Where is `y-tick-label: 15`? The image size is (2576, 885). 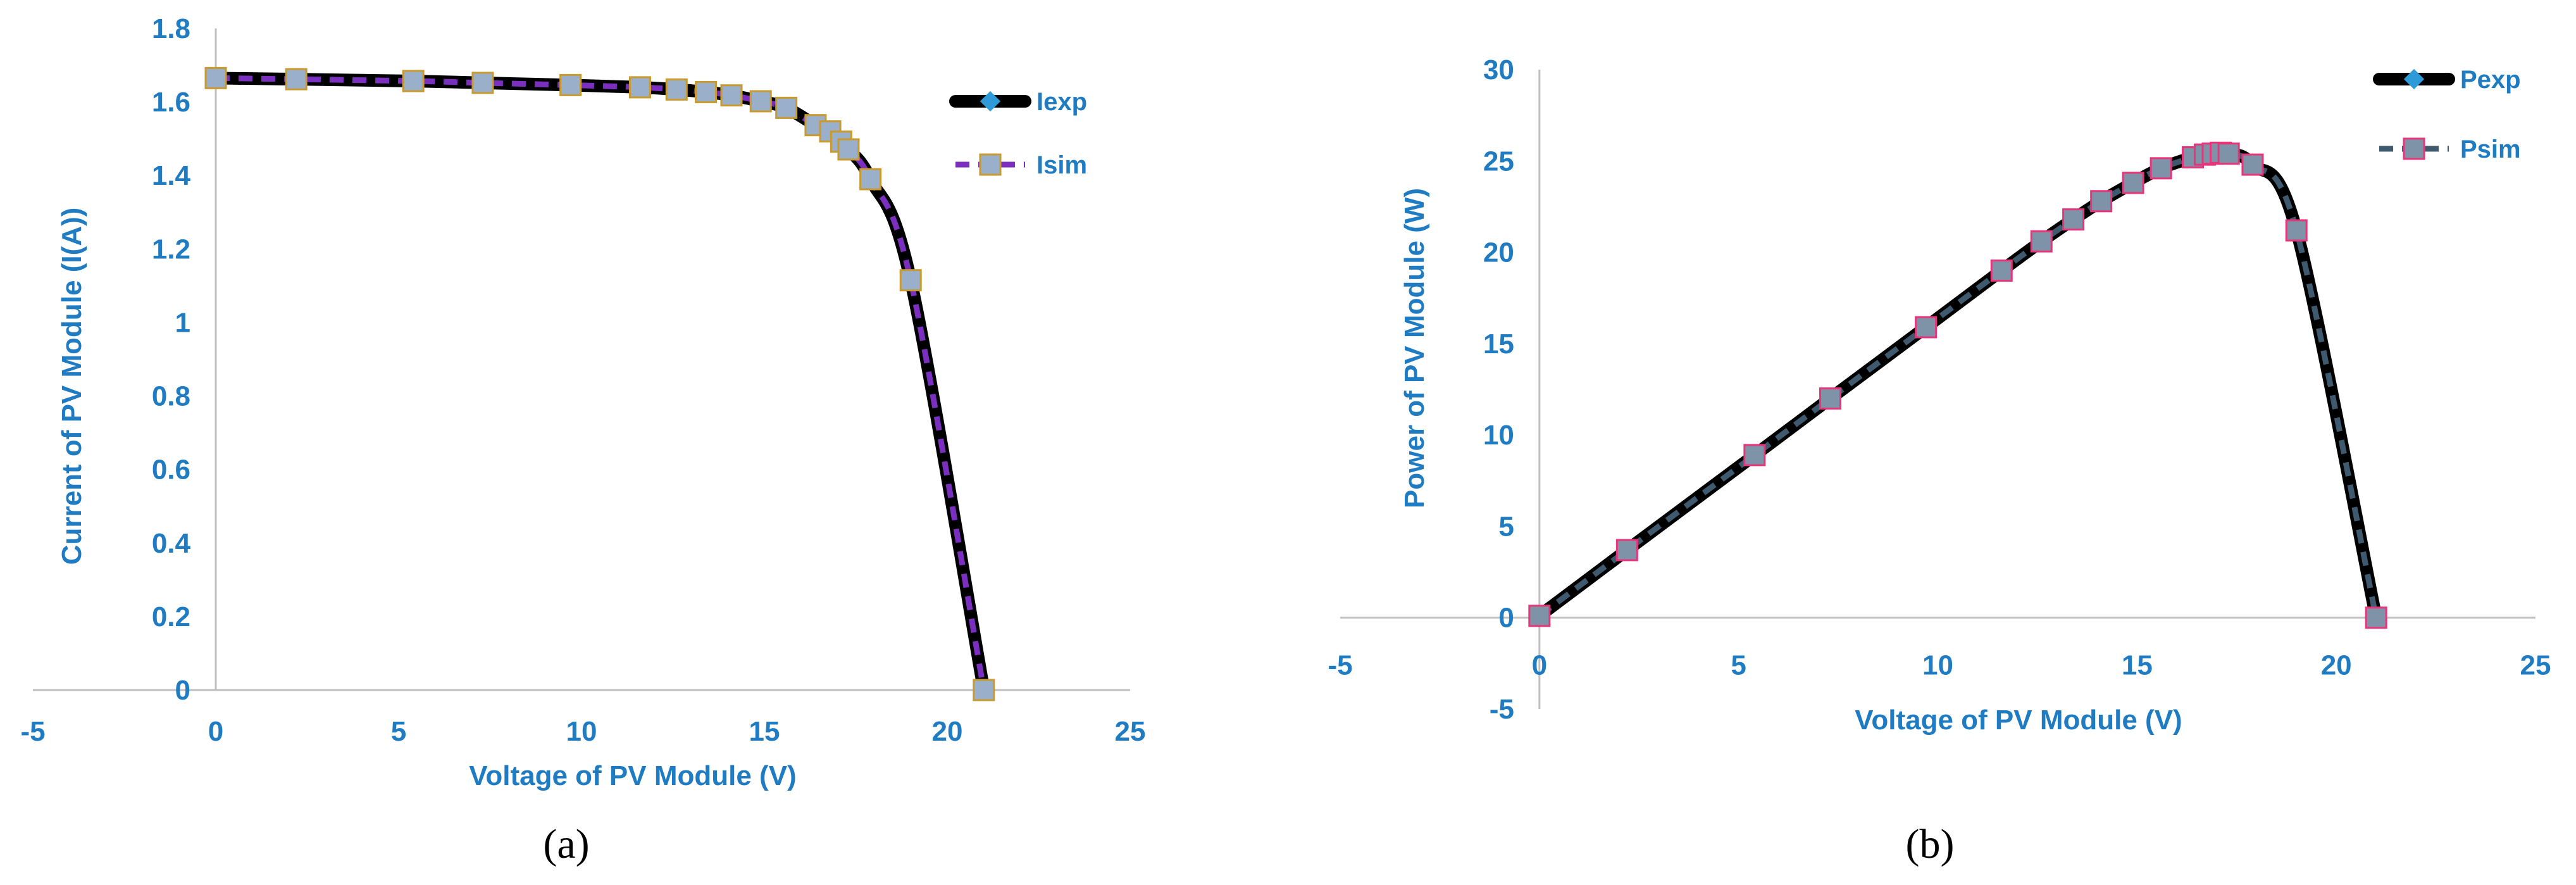 y-tick-label: 15 is located at coordinates (1498, 344).